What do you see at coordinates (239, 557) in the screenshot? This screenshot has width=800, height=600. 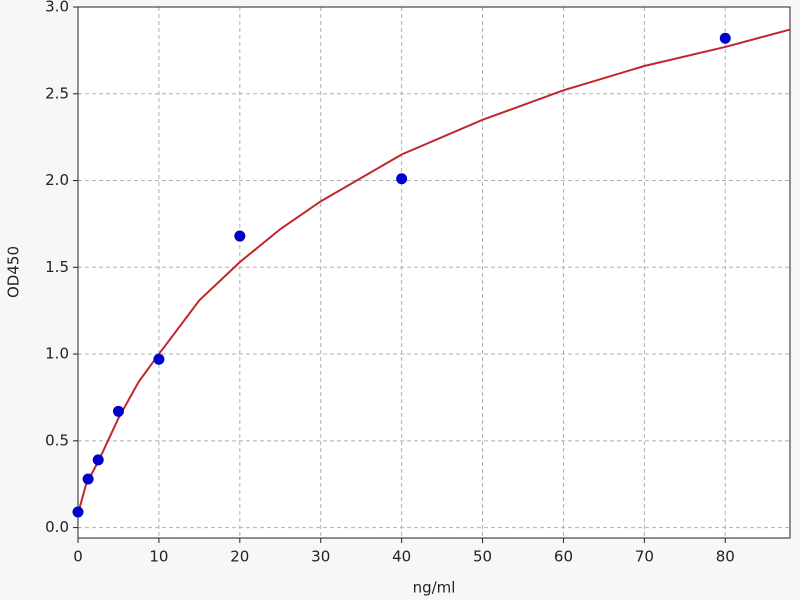 I see `x-tick-label: 20` at bounding box center [239, 557].